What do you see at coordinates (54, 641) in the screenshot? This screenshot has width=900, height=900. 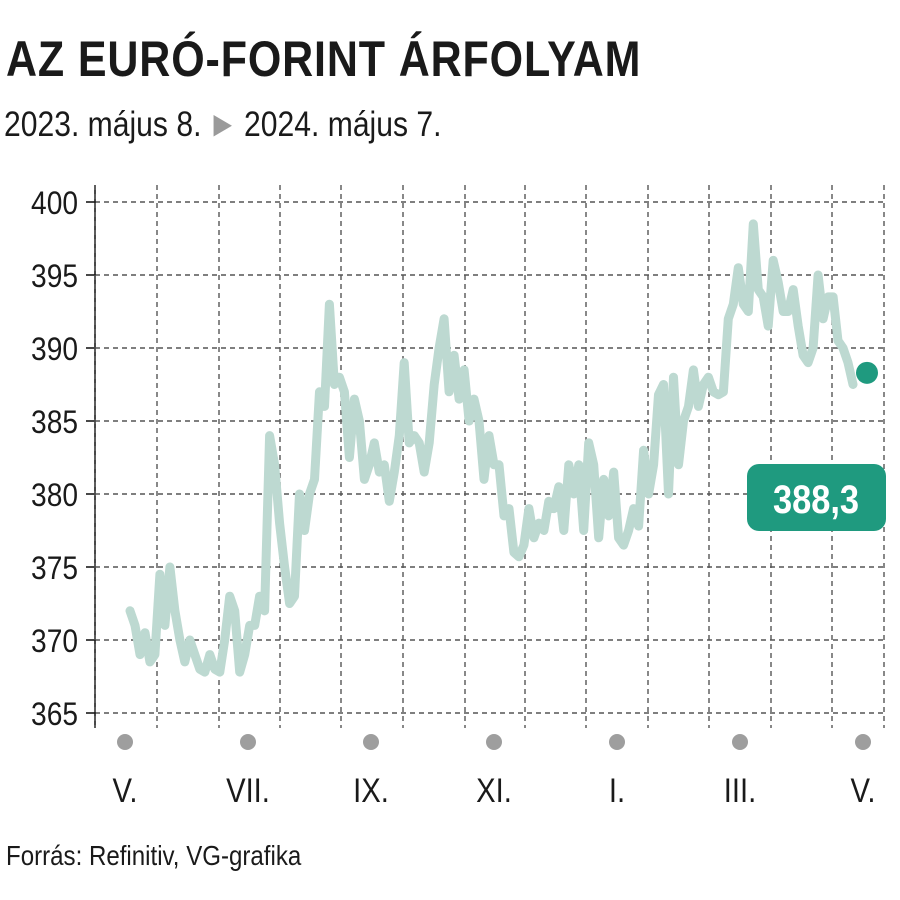 I see `y-tick-label: 370` at bounding box center [54, 641].